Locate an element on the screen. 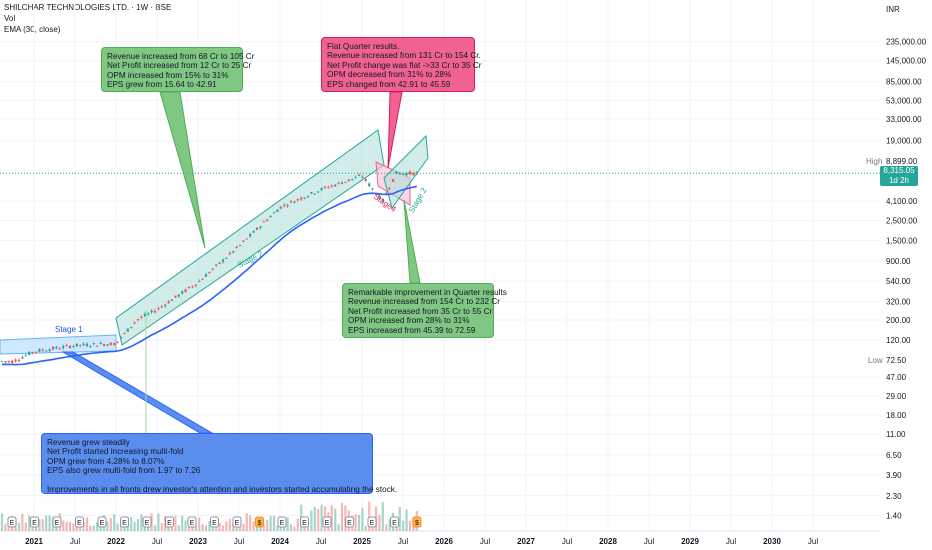  y-tick-label: 2,500.00 is located at coordinates (902, 221).